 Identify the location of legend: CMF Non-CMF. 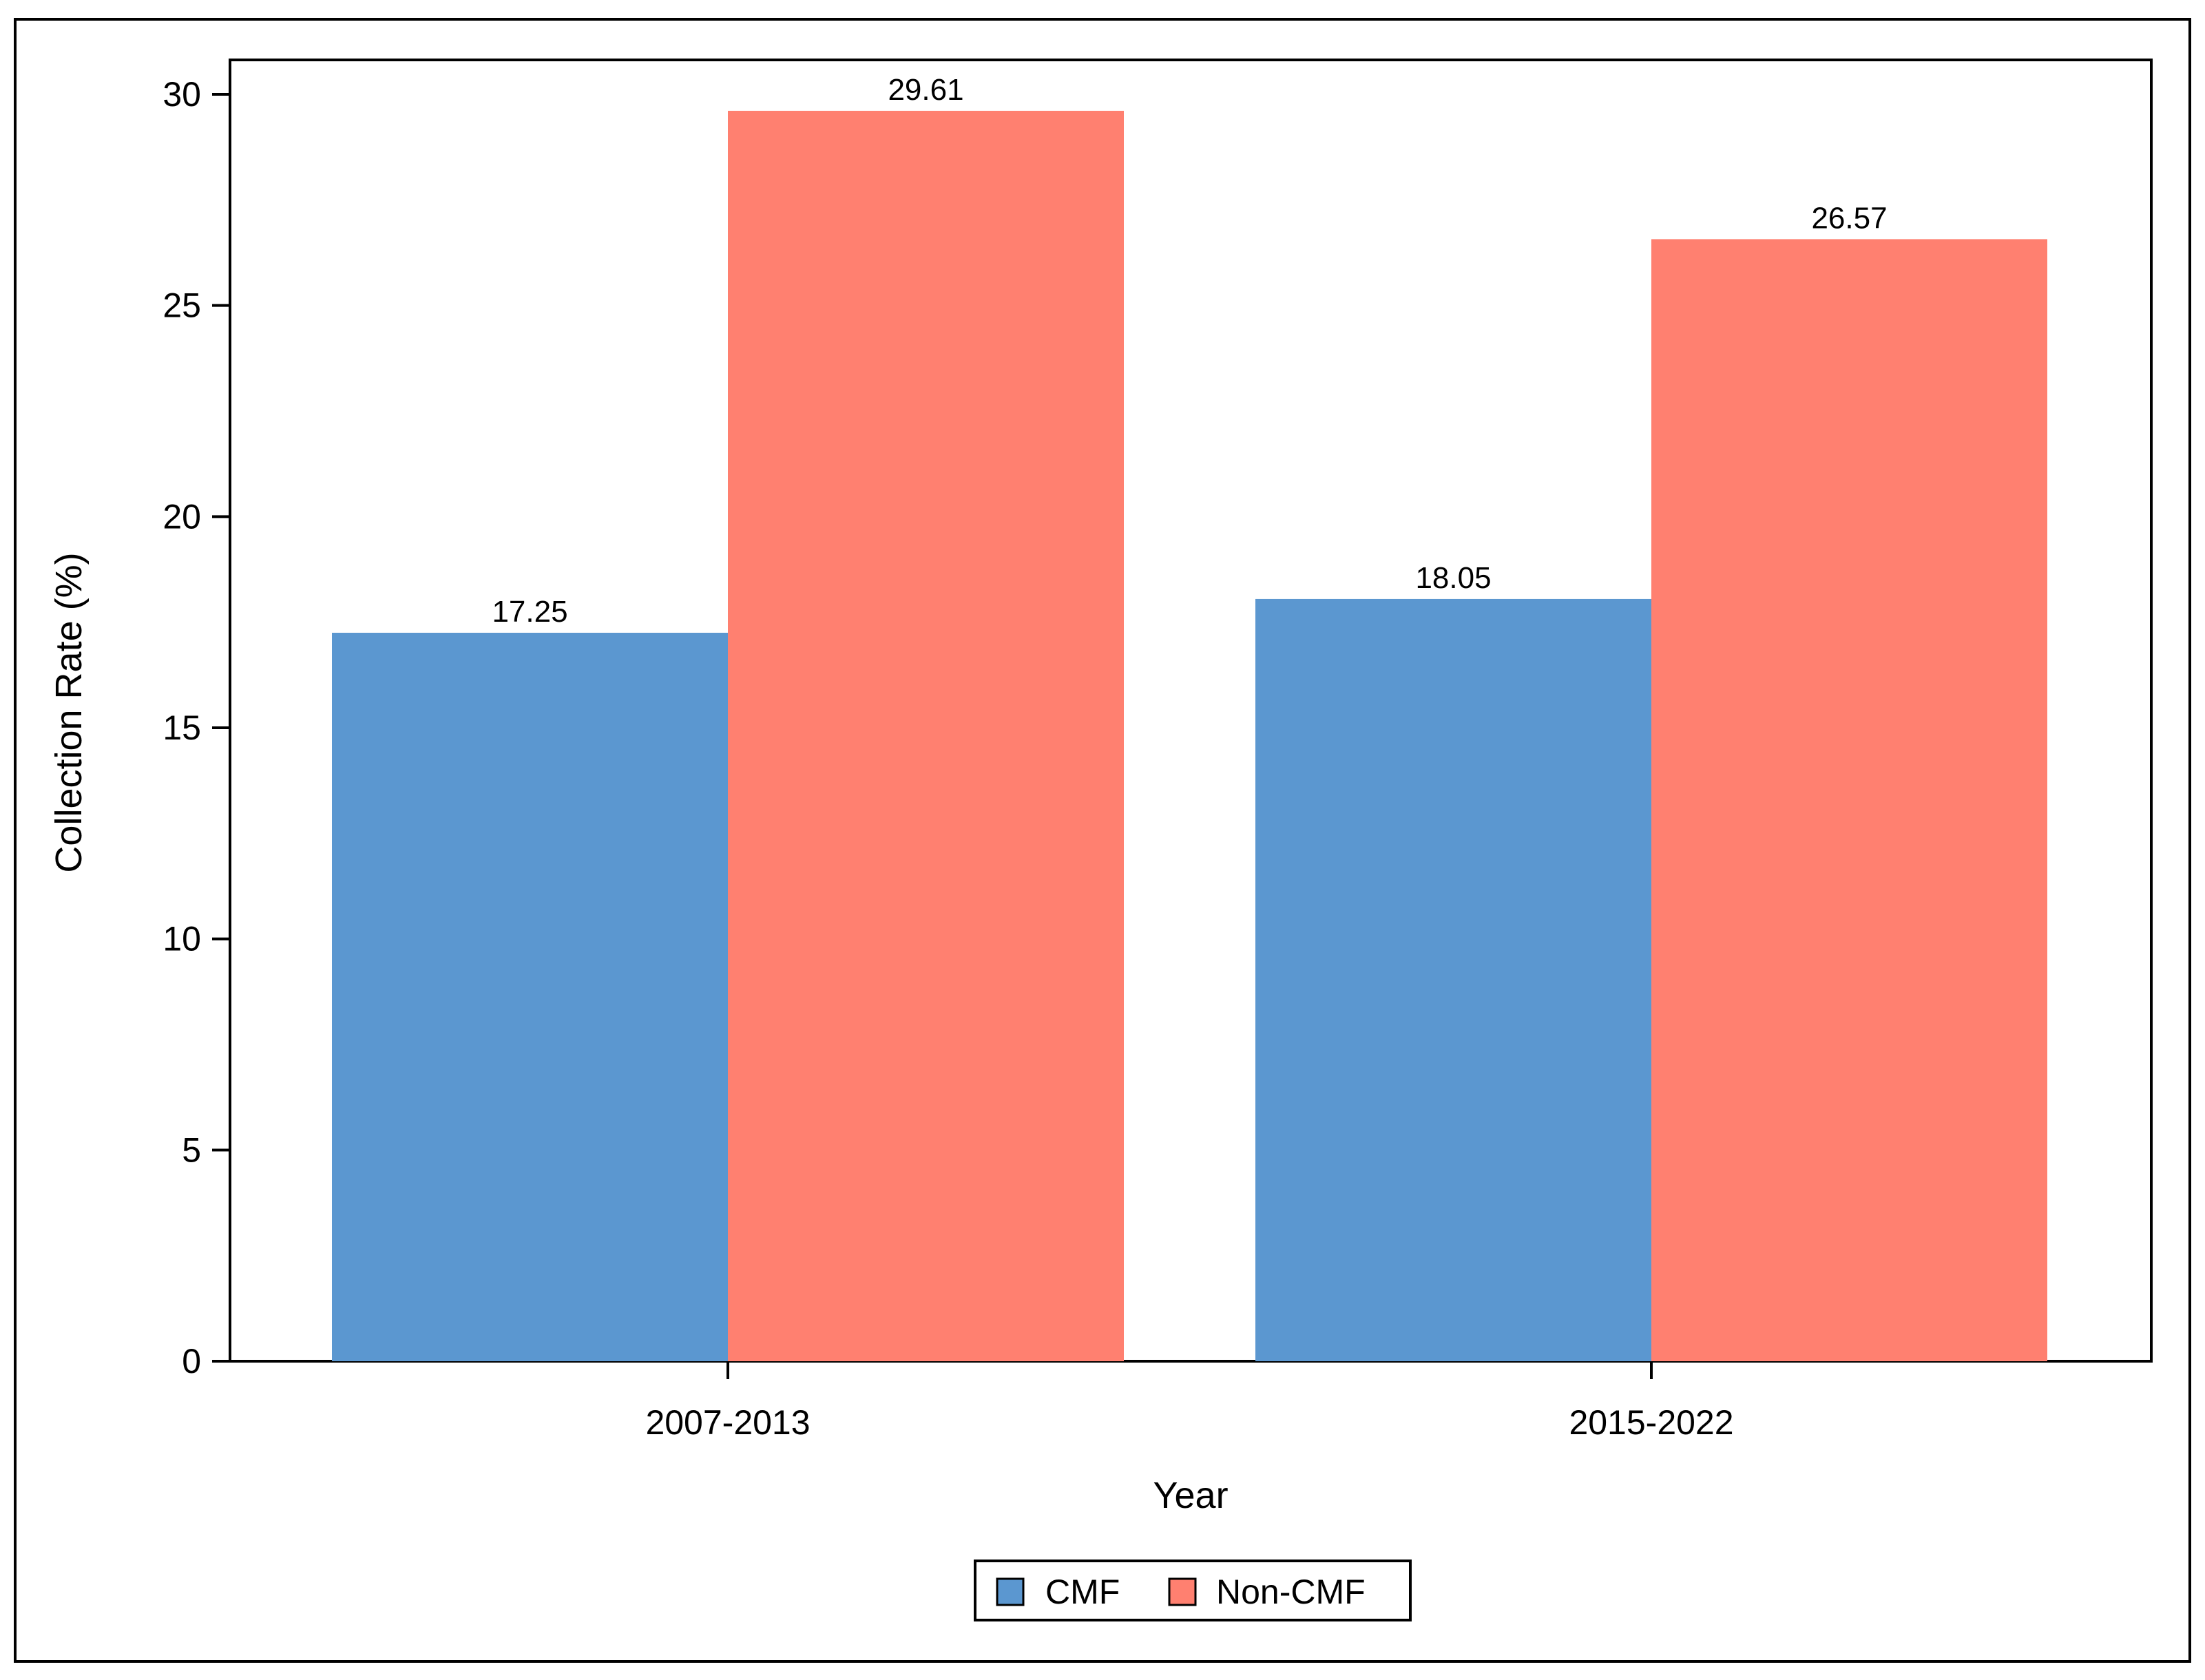
(1193, 1590).